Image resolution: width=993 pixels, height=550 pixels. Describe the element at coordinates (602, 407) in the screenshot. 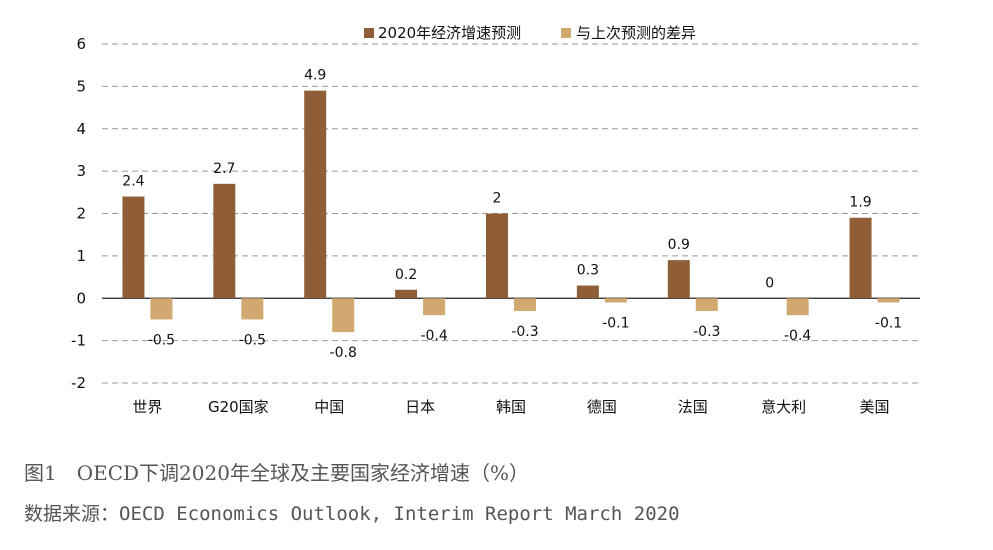

I see `category-label: 德国` at that location.